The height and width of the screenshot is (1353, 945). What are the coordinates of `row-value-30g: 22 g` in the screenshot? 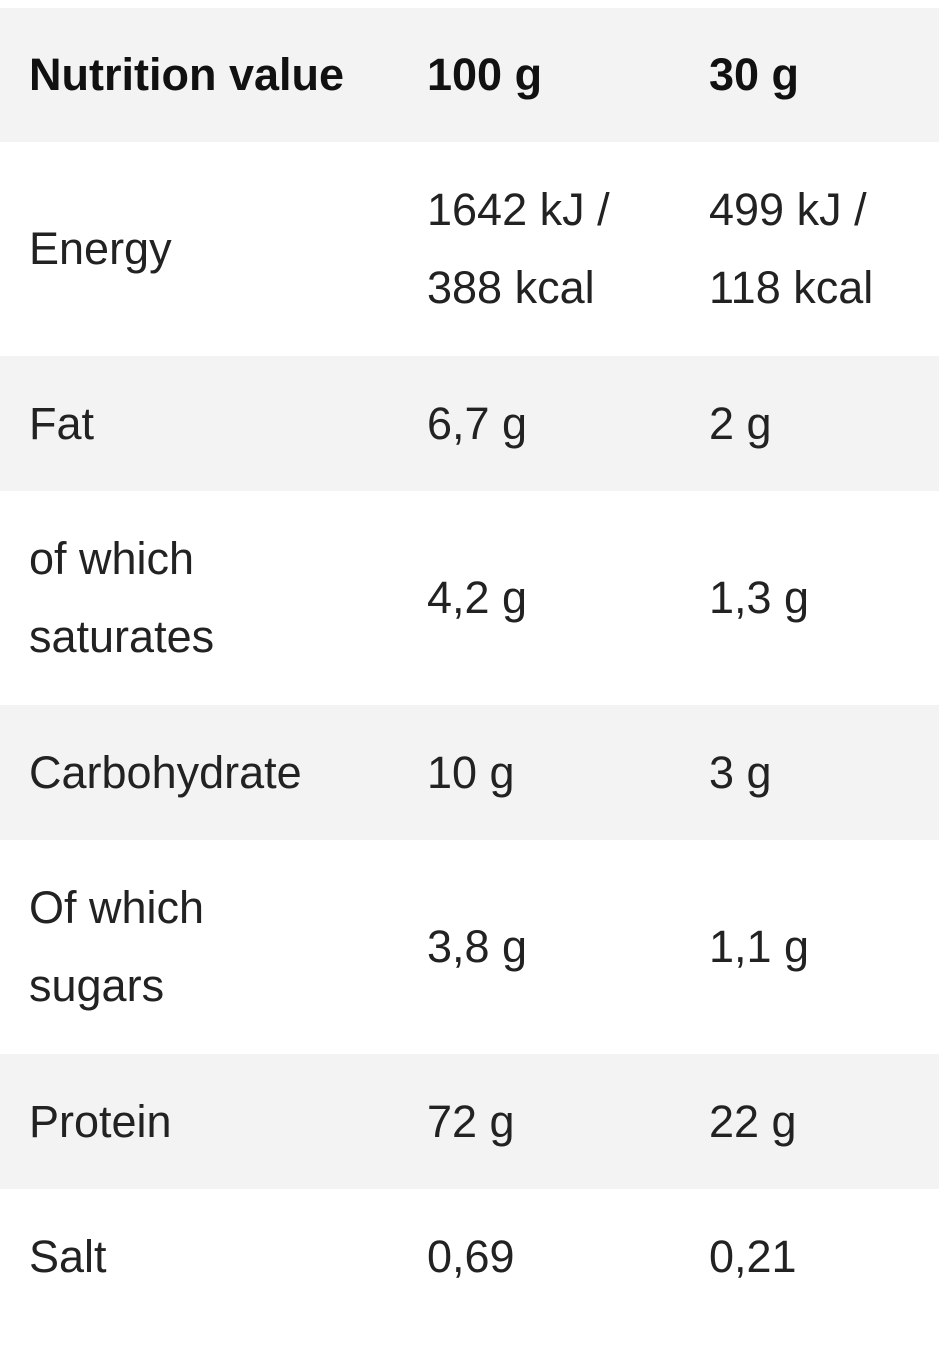 It's located at (753, 1121).